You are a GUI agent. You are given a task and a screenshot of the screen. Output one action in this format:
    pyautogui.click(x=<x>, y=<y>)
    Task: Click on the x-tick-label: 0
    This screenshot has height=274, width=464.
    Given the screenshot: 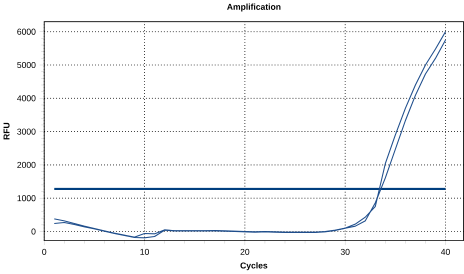 What is the action you would take?
    pyautogui.click(x=44, y=252)
    